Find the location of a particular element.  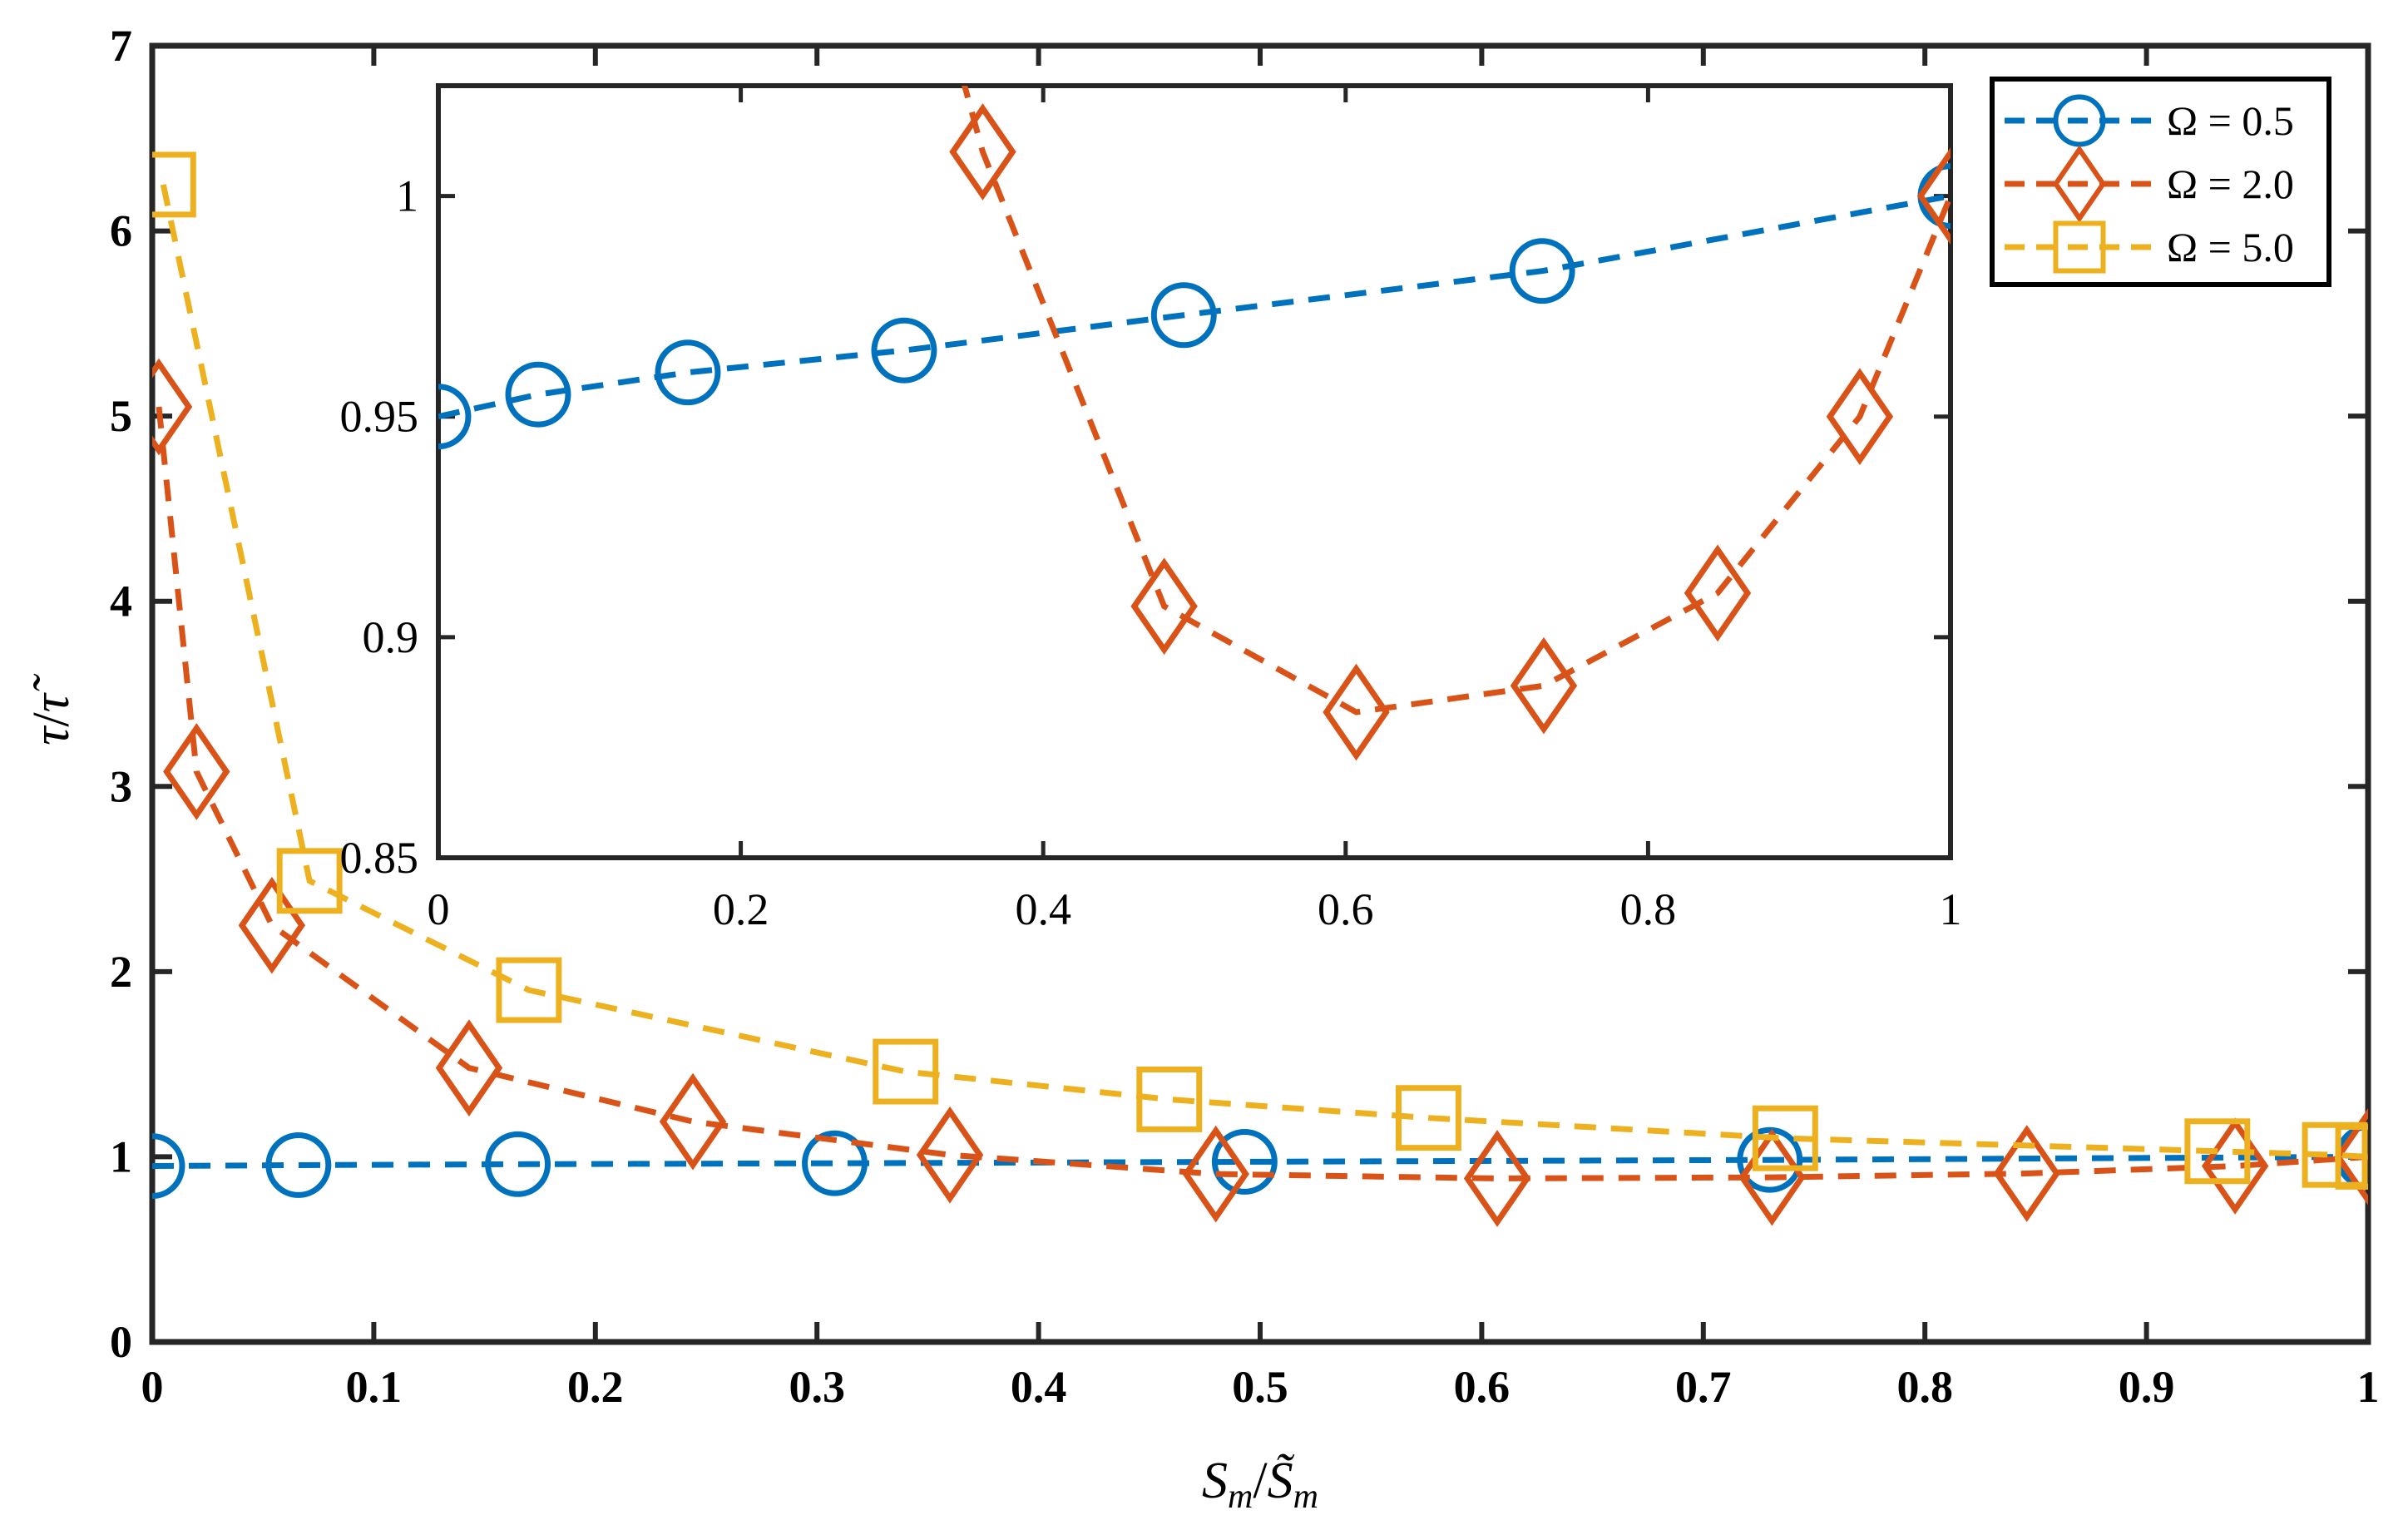

legend-entries: Ω = 0.5 Ω = 2.0 Ω = 5.0 is located at coordinates (2149, 184).